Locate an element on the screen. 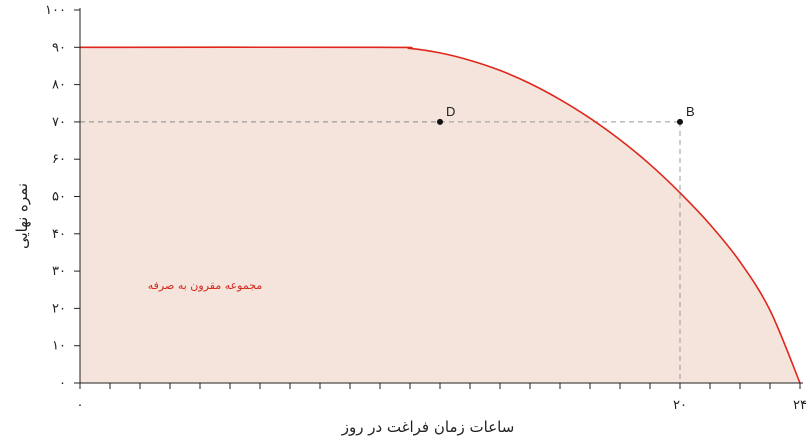 This screenshot has height=445, width=810. y-tick-label-60: ۶۰ is located at coordinates (59, 159).